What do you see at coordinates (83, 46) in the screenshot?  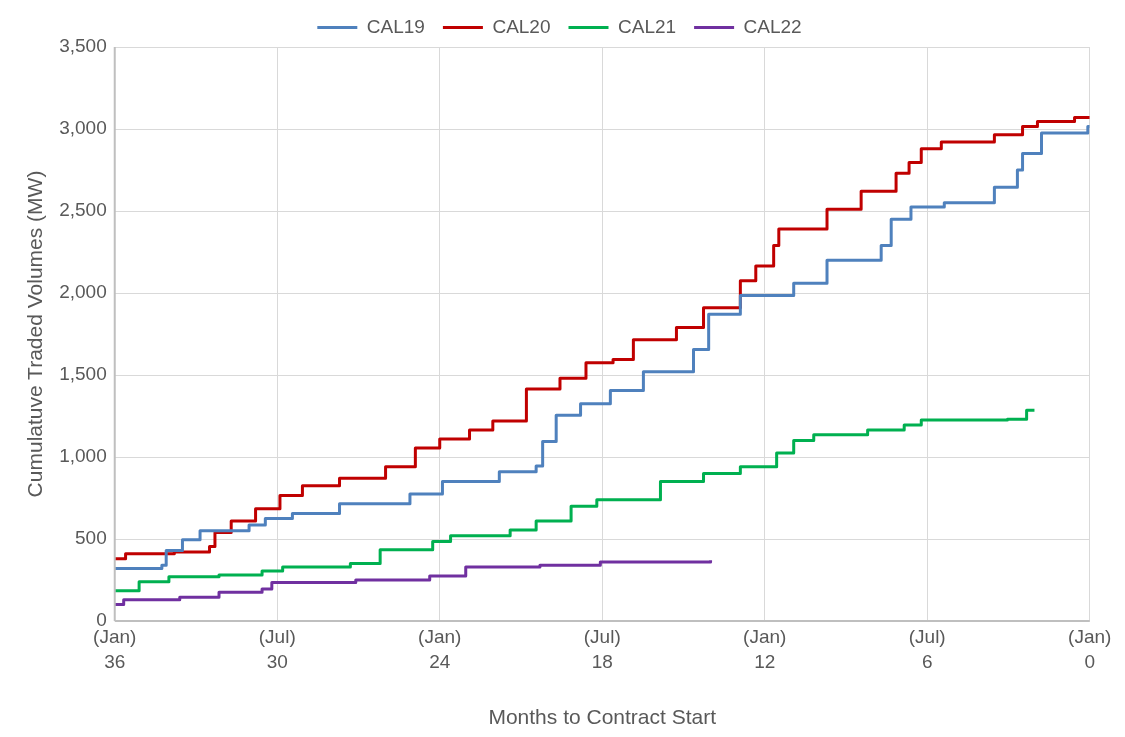 I see `y-tick-label: 3,500` at bounding box center [83, 46].